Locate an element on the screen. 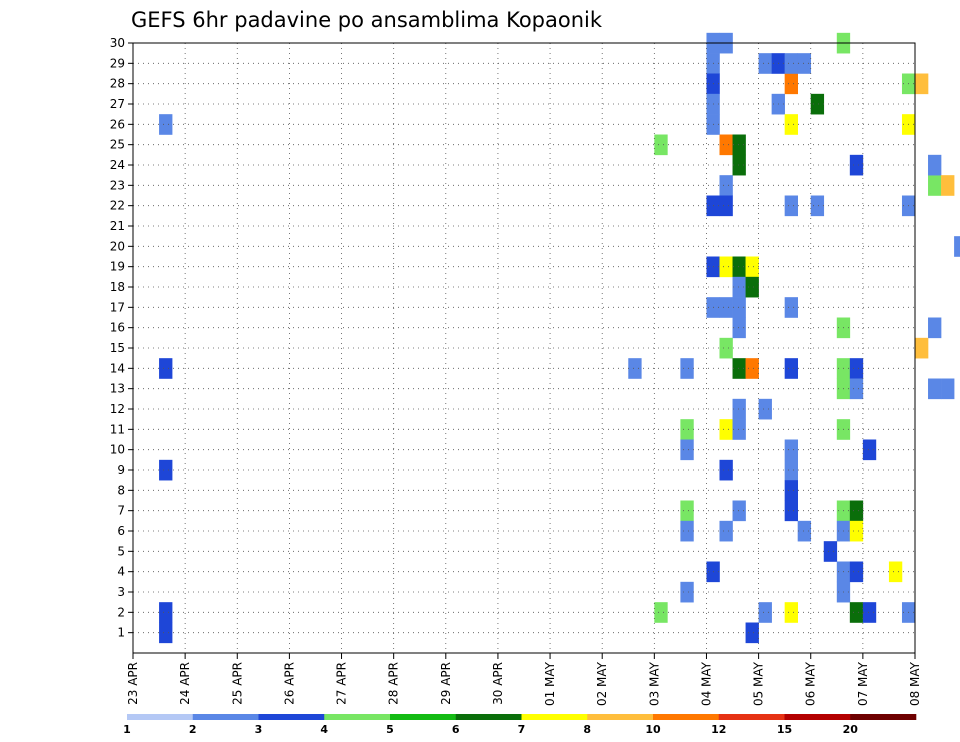  colorbar-label: 7 is located at coordinates (522, 729).